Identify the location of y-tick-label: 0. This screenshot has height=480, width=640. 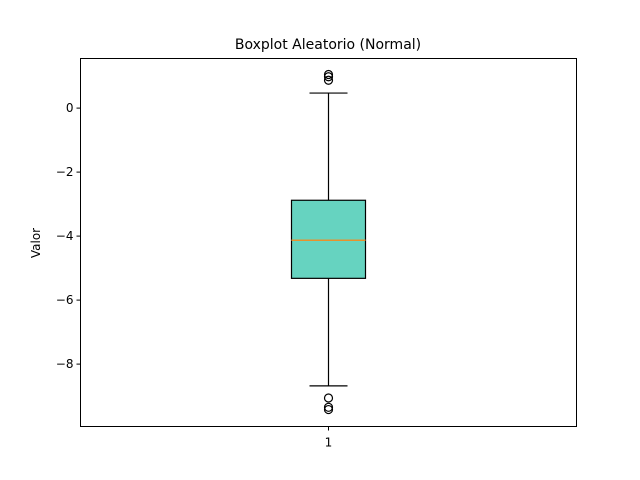
(70, 108).